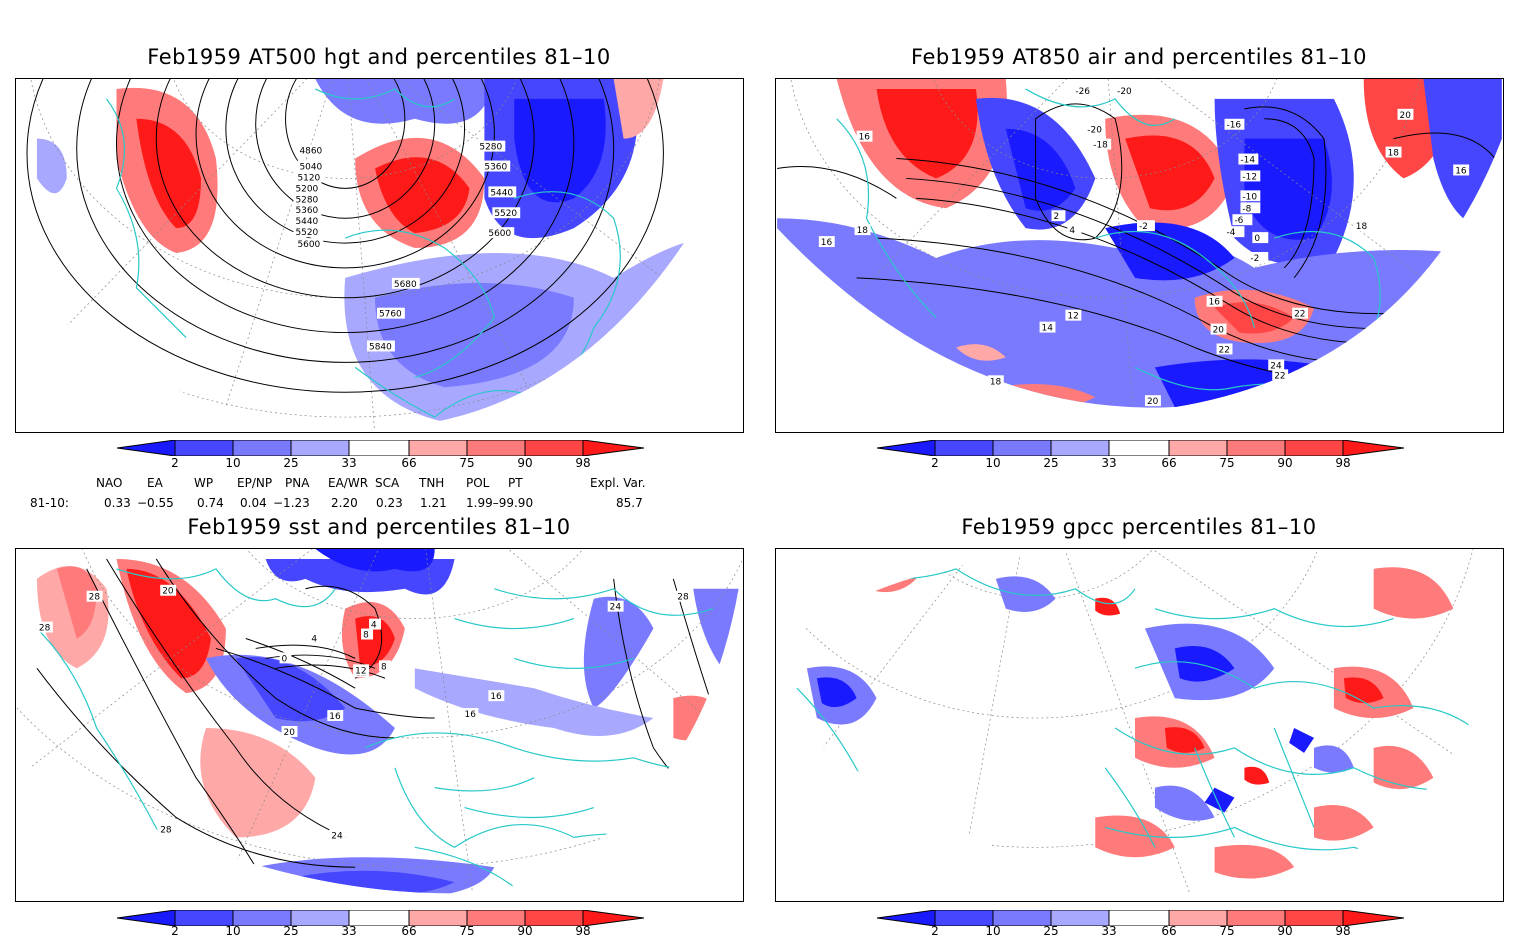 The width and height of the screenshot is (1520, 940). What do you see at coordinates (109, 483) in the screenshot?
I see `index-header: NAO` at bounding box center [109, 483].